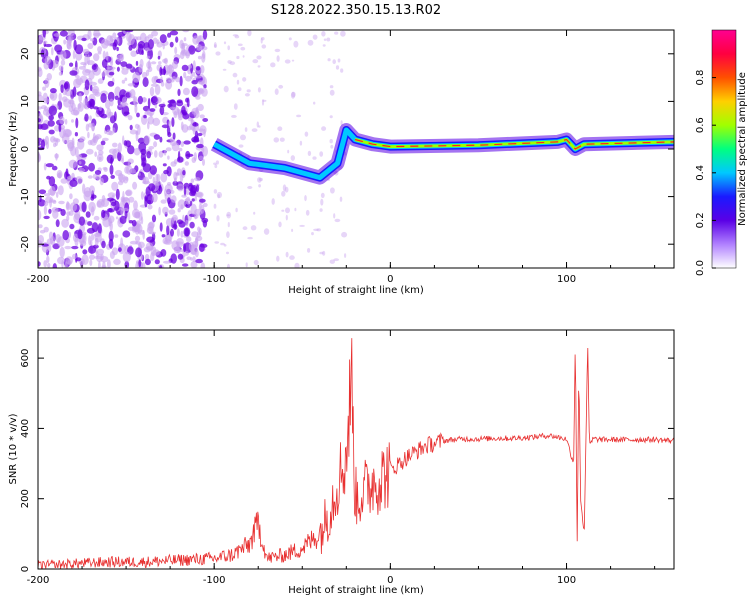  Describe the element at coordinates (25, 498) in the screenshot. I see `y-tick-label: 200` at that location.